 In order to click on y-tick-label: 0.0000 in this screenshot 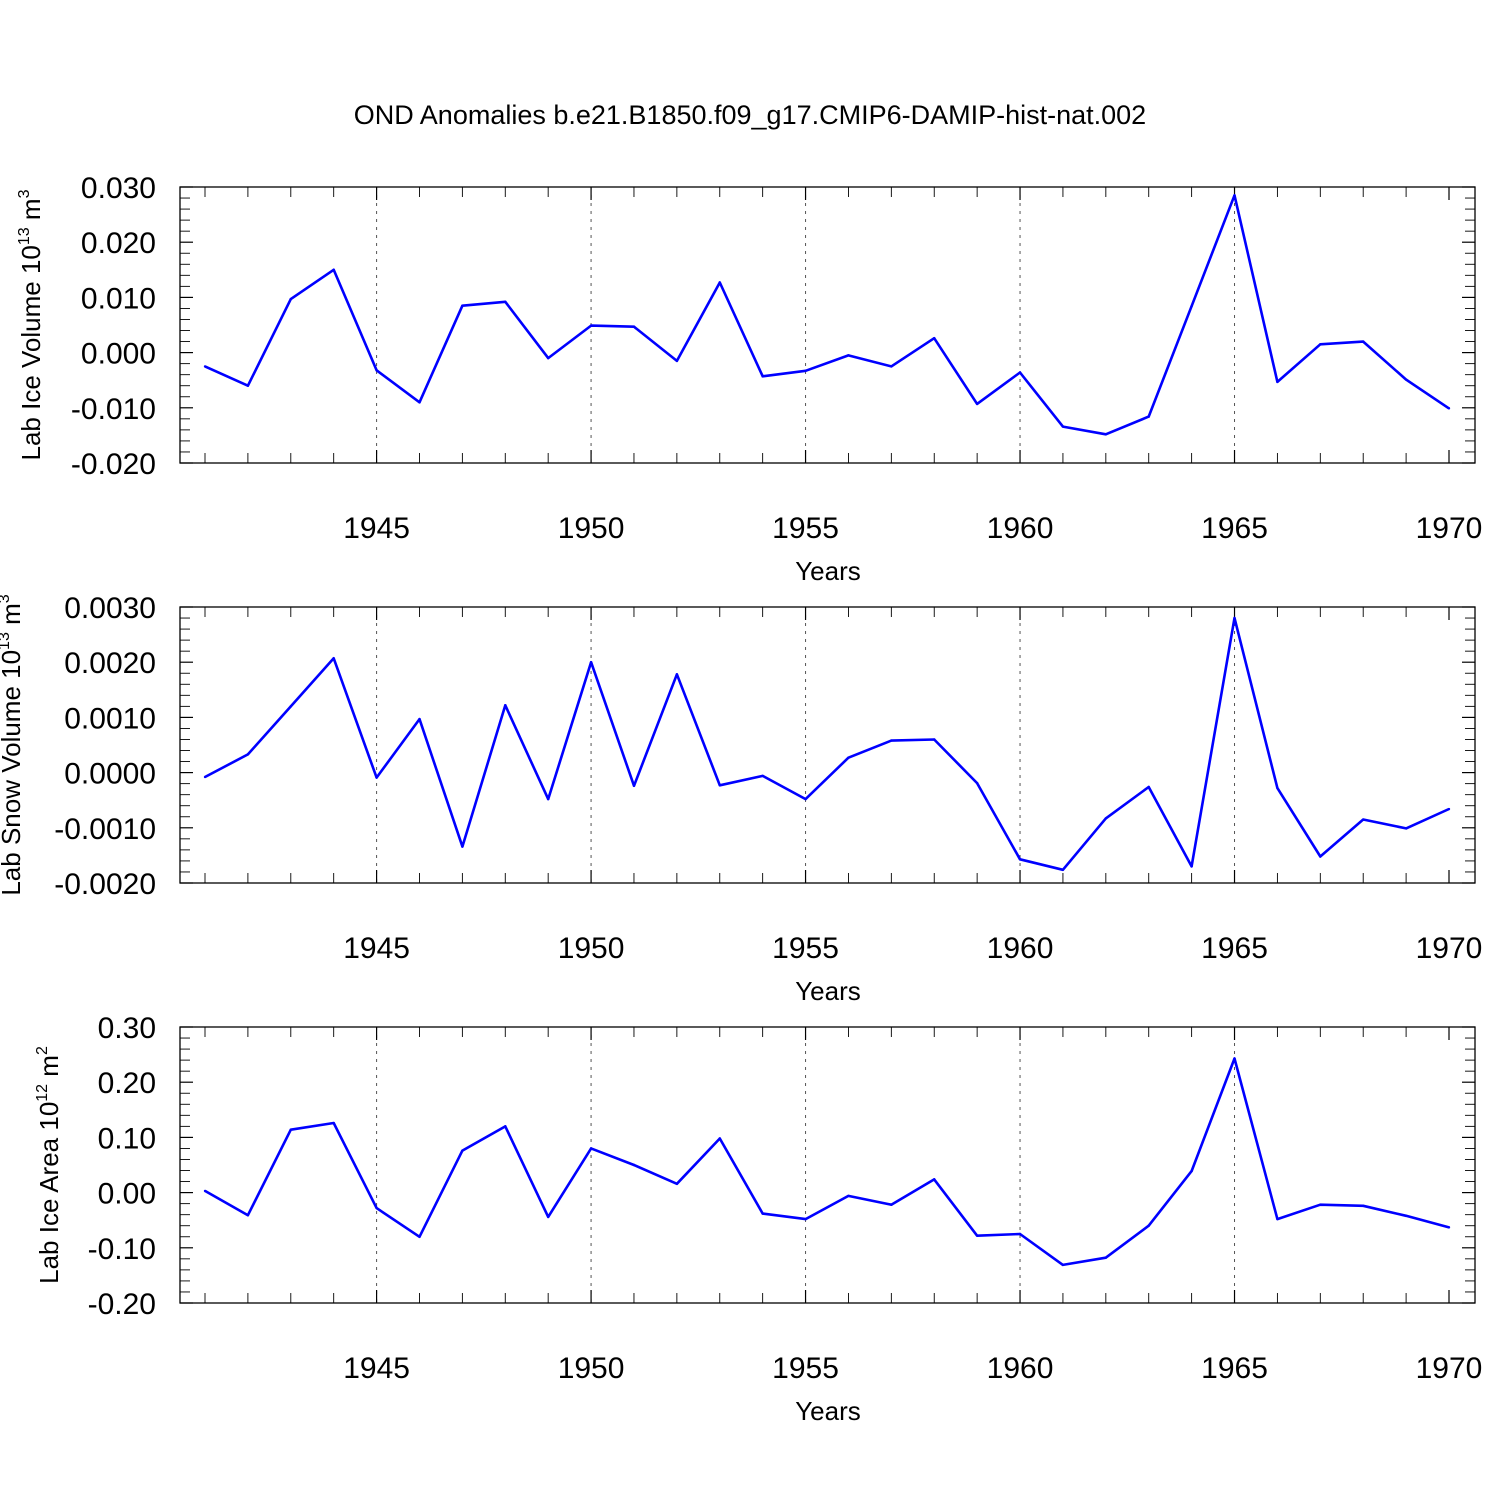, I will do `click(110, 774)`.